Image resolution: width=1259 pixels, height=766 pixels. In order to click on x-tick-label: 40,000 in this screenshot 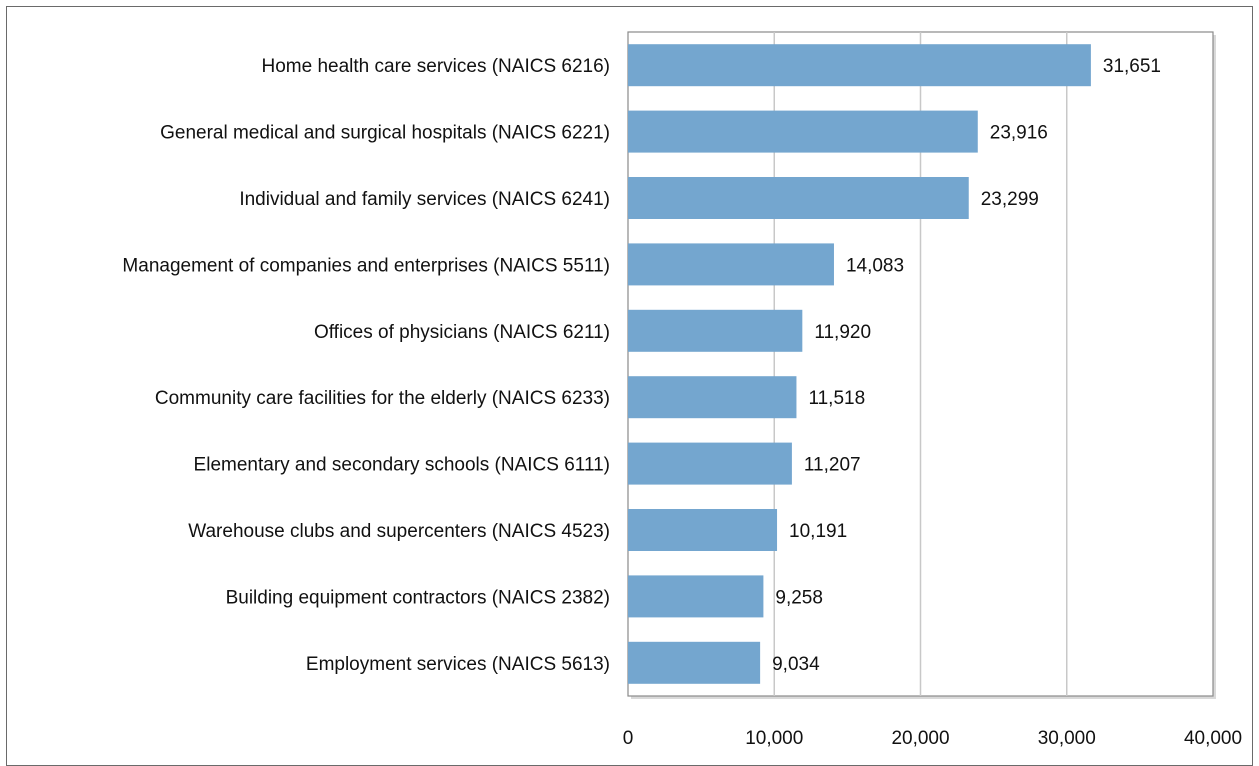, I will do `click(1213, 738)`.